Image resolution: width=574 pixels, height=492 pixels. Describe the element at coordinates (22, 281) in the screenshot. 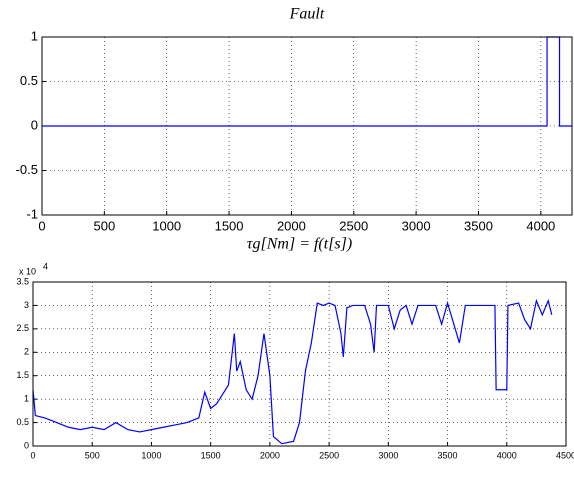

I see `y-tick-label: 3.5` at that location.